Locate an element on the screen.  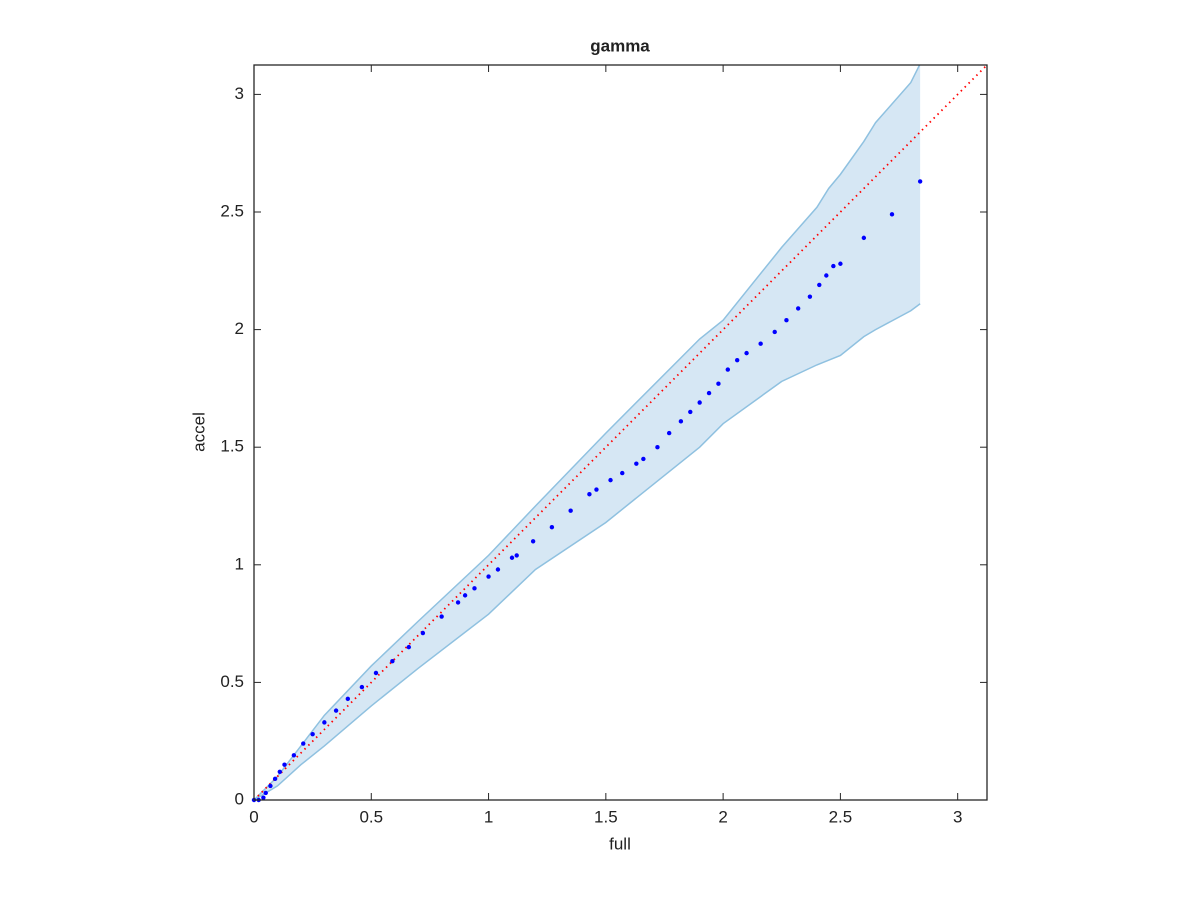
y-tick-label: 2 is located at coordinates (239, 328).